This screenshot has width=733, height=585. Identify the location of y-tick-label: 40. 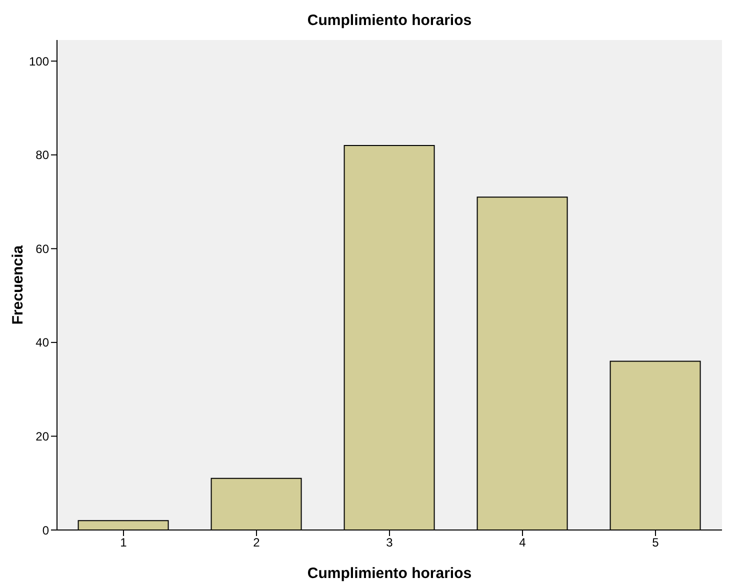
(43, 343).